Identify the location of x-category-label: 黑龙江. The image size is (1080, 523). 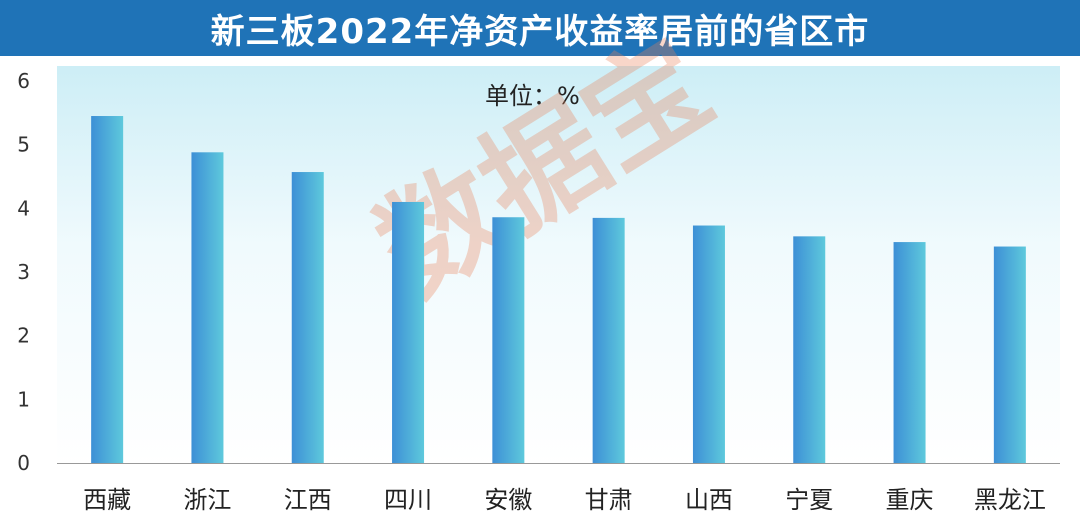
(1010, 500).